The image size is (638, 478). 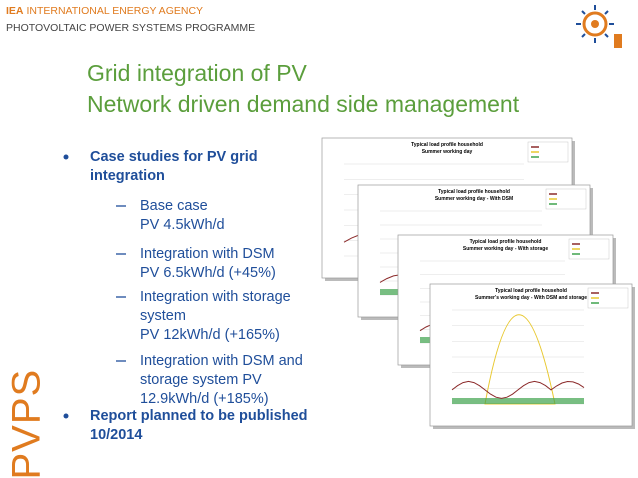 I want to click on title-line1: Grid integration of PV, so click(x=197, y=73).